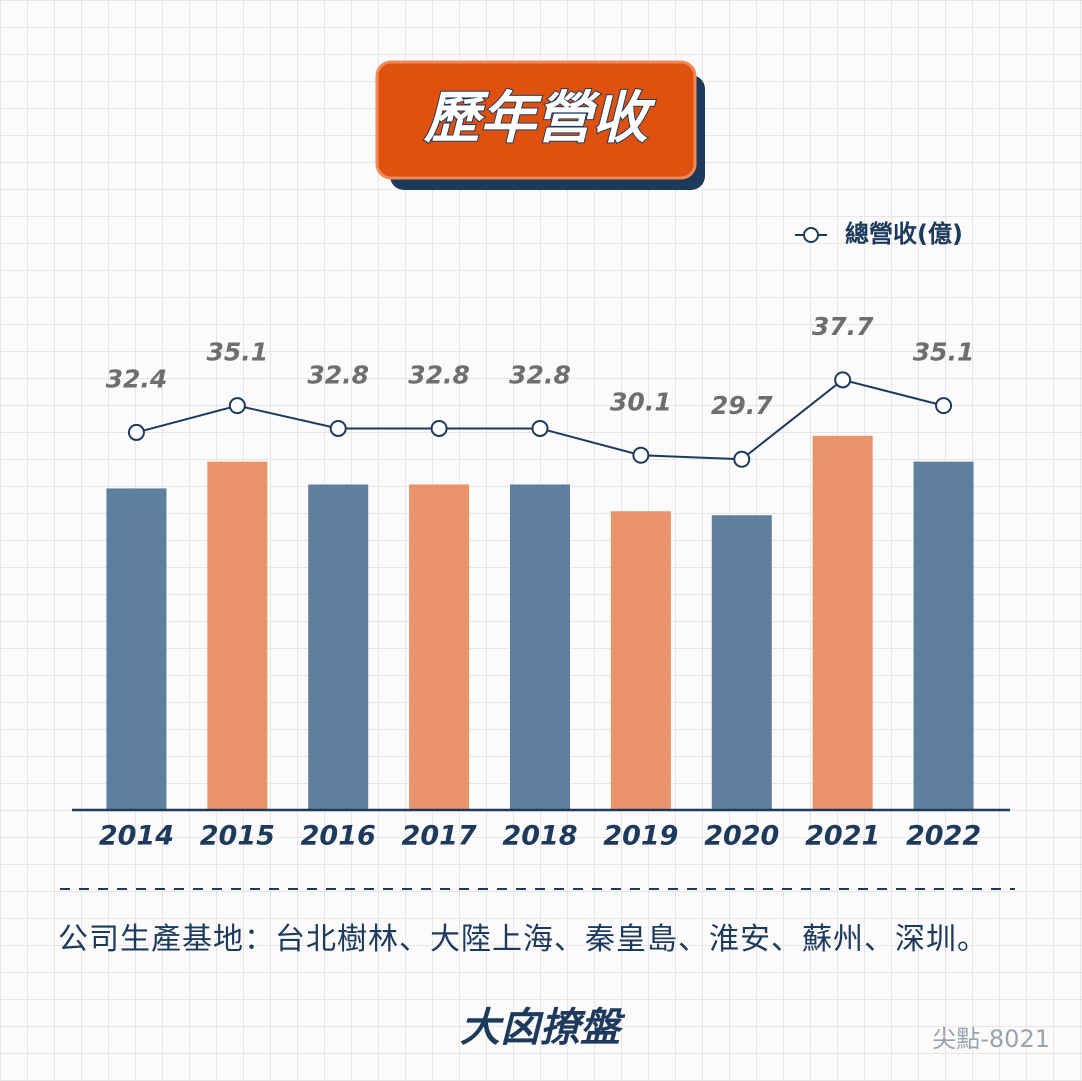 This screenshot has height=1081, width=1082. What do you see at coordinates (237, 836) in the screenshot?
I see `x-tick-label: 2015` at bounding box center [237, 836].